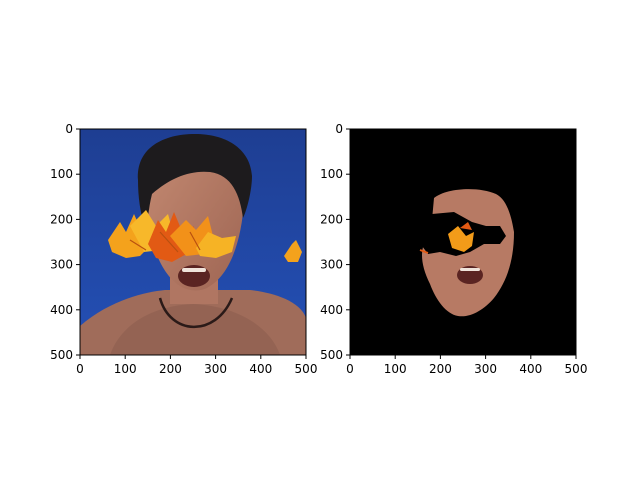 Image resolution: width=640 pixels, height=484 pixels. I want to click on mesh-top, so click(195, 329).